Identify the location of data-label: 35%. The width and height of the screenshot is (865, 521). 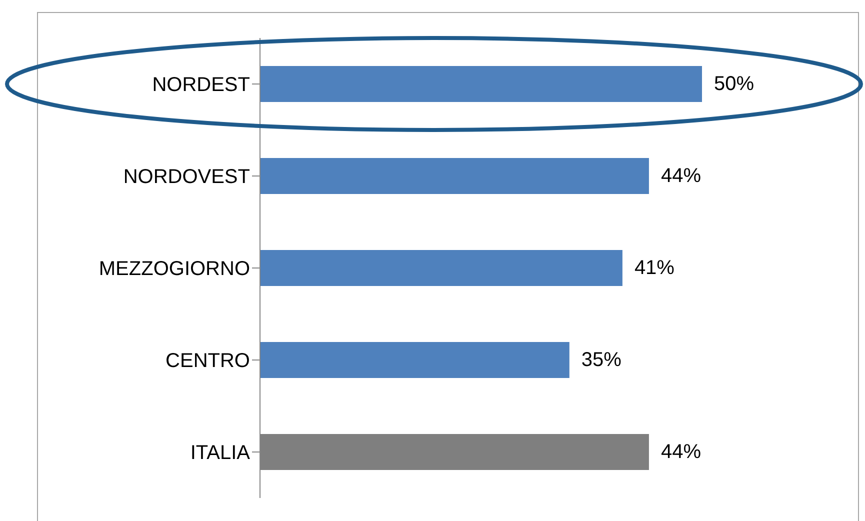
(601, 360).